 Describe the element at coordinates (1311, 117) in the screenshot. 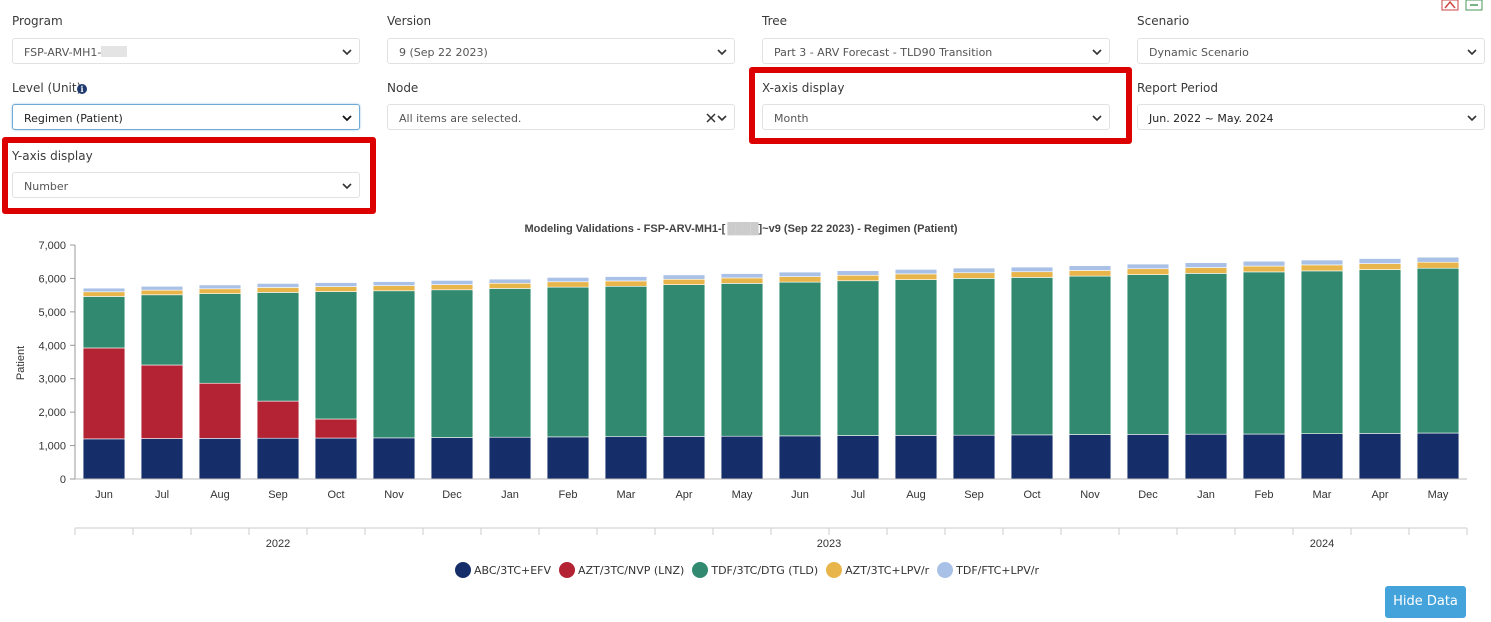

I see `report-period-select: Jun. 2022 ~ May. 2024` at that location.